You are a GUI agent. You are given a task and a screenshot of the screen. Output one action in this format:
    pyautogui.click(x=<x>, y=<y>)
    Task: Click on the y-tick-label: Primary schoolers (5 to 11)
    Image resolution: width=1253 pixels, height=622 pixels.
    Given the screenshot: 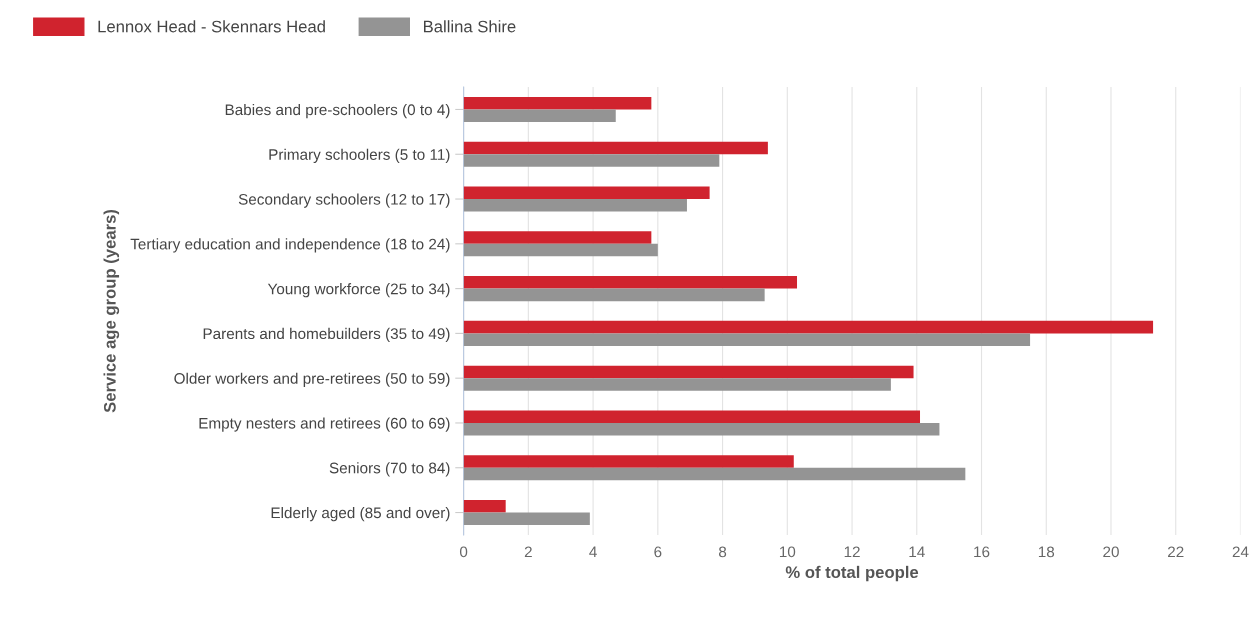 What is the action you would take?
    pyautogui.click(x=359, y=155)
    